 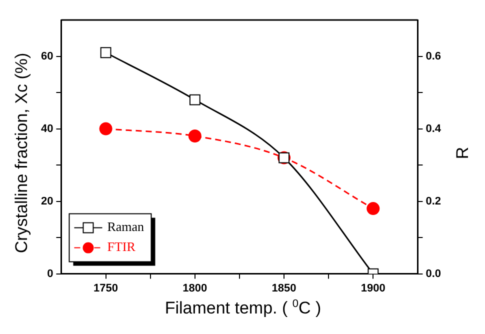 What do you see at coordinates (50, 274) in the screenshot?
I see `y-tick-label: 0` at bounding box center [50, 274].